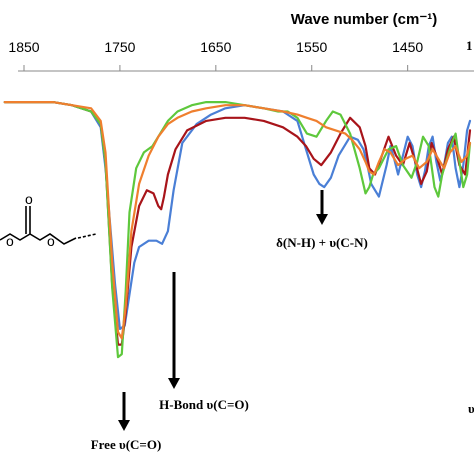  What do you see at coordinates (124, 425) in the screenshot?
I see `arrow-free-co-head` at bounding box center [124, 425].